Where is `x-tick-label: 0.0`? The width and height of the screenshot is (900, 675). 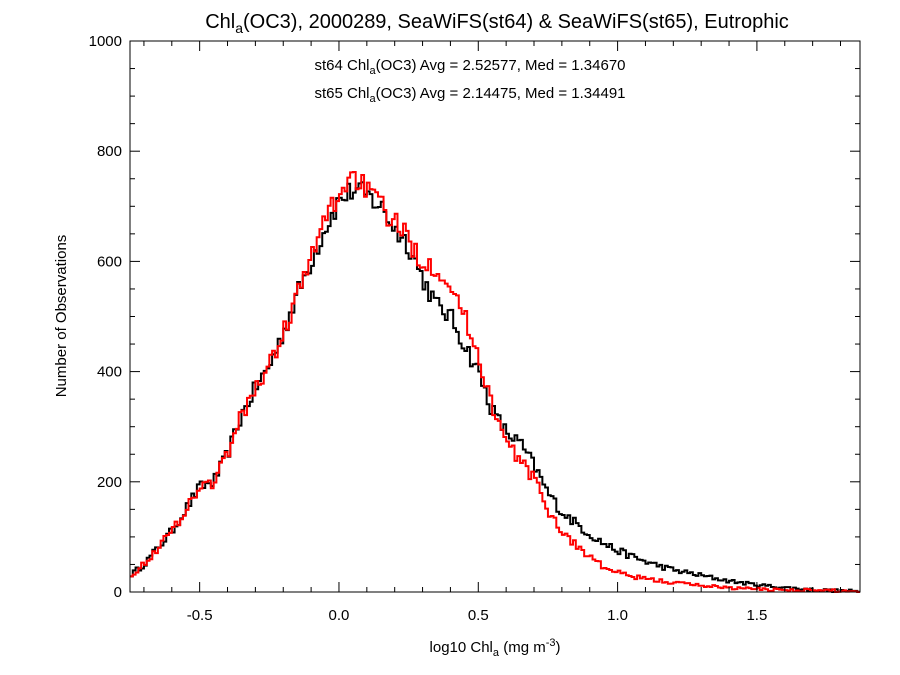 x-tick-label: 0.0 is located at coordinates (339, 615).